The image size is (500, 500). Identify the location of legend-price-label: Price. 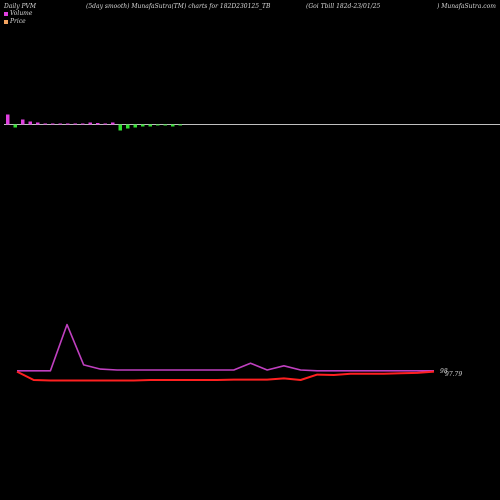
(18, 21).